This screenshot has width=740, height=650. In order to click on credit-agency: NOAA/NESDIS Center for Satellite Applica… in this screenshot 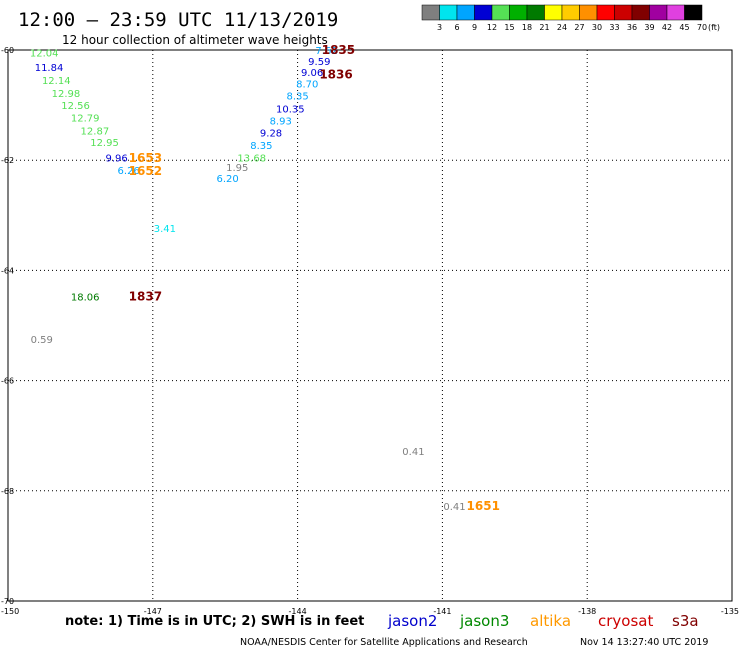, I will do `click(384, 642)`.